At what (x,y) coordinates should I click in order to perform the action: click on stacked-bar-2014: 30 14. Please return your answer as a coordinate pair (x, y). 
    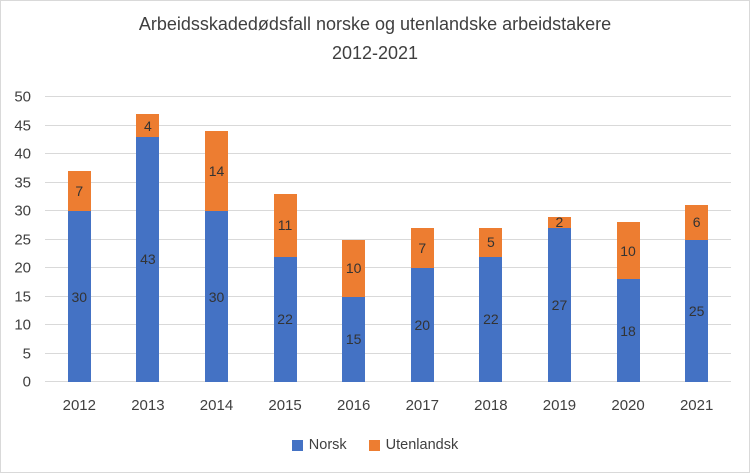
    Looking at the image, I should click on (216, 239).